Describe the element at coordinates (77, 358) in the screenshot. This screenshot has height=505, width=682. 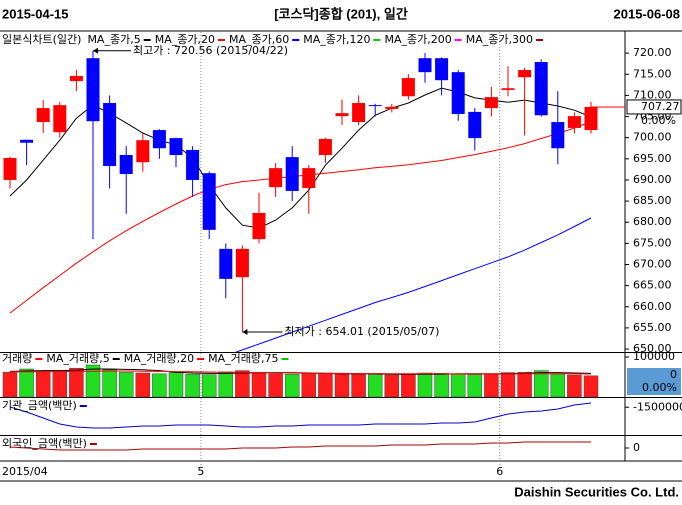
I see `legend-label: MA_거래량,5` at that location.